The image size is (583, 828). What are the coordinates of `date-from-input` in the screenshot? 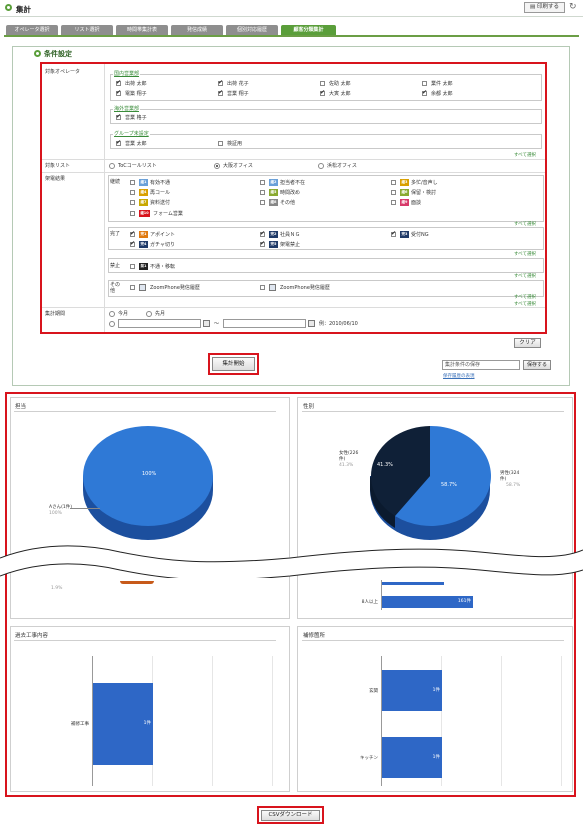 It's located at (159, 323).